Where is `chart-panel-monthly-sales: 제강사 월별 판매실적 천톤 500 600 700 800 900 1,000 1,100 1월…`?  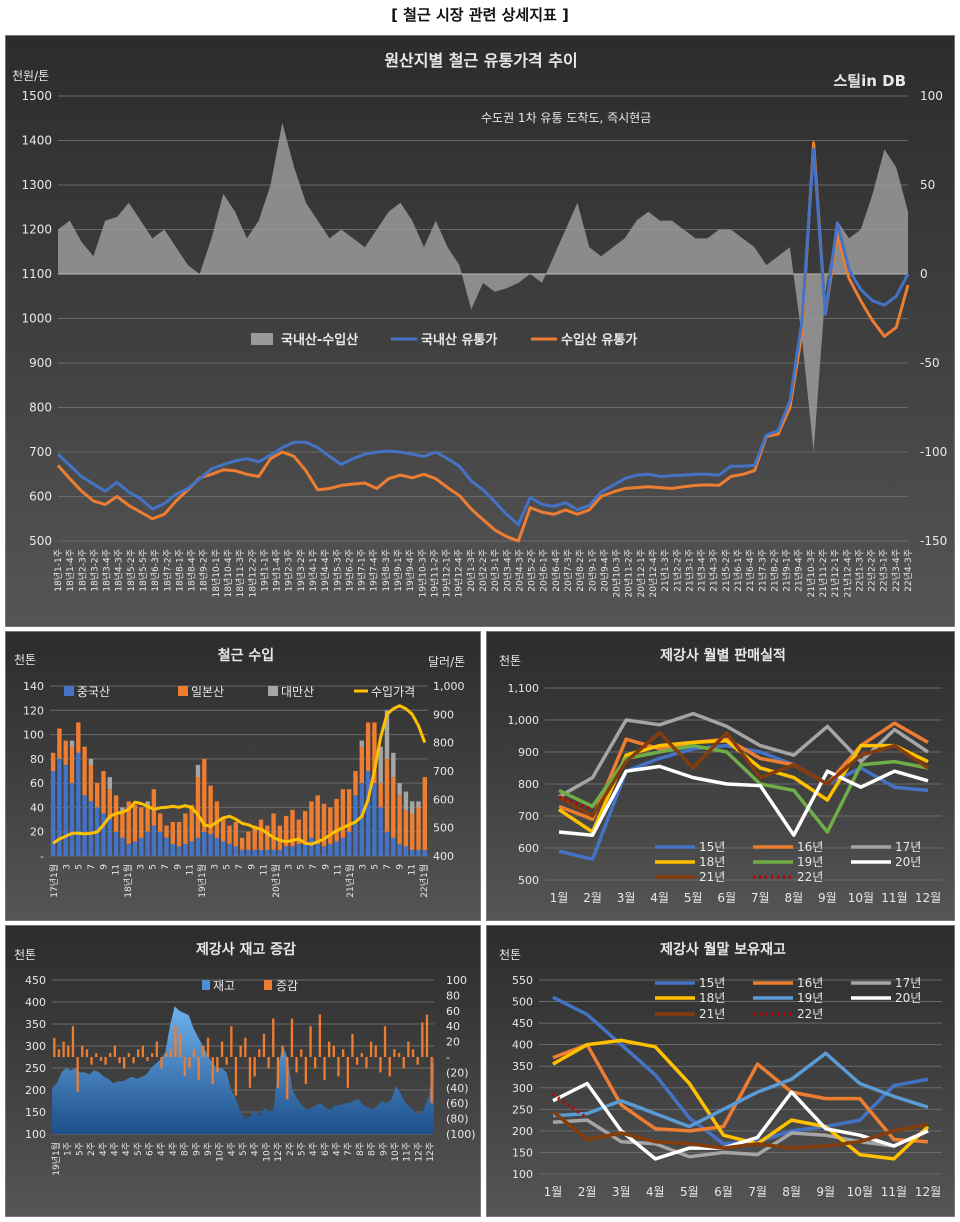
chart-panel-monthly-sales: 제강사 월별 판매실적 천톤 500 600 700 800 900 1,000 1,100 1월… is located at coordinates (720, 776).